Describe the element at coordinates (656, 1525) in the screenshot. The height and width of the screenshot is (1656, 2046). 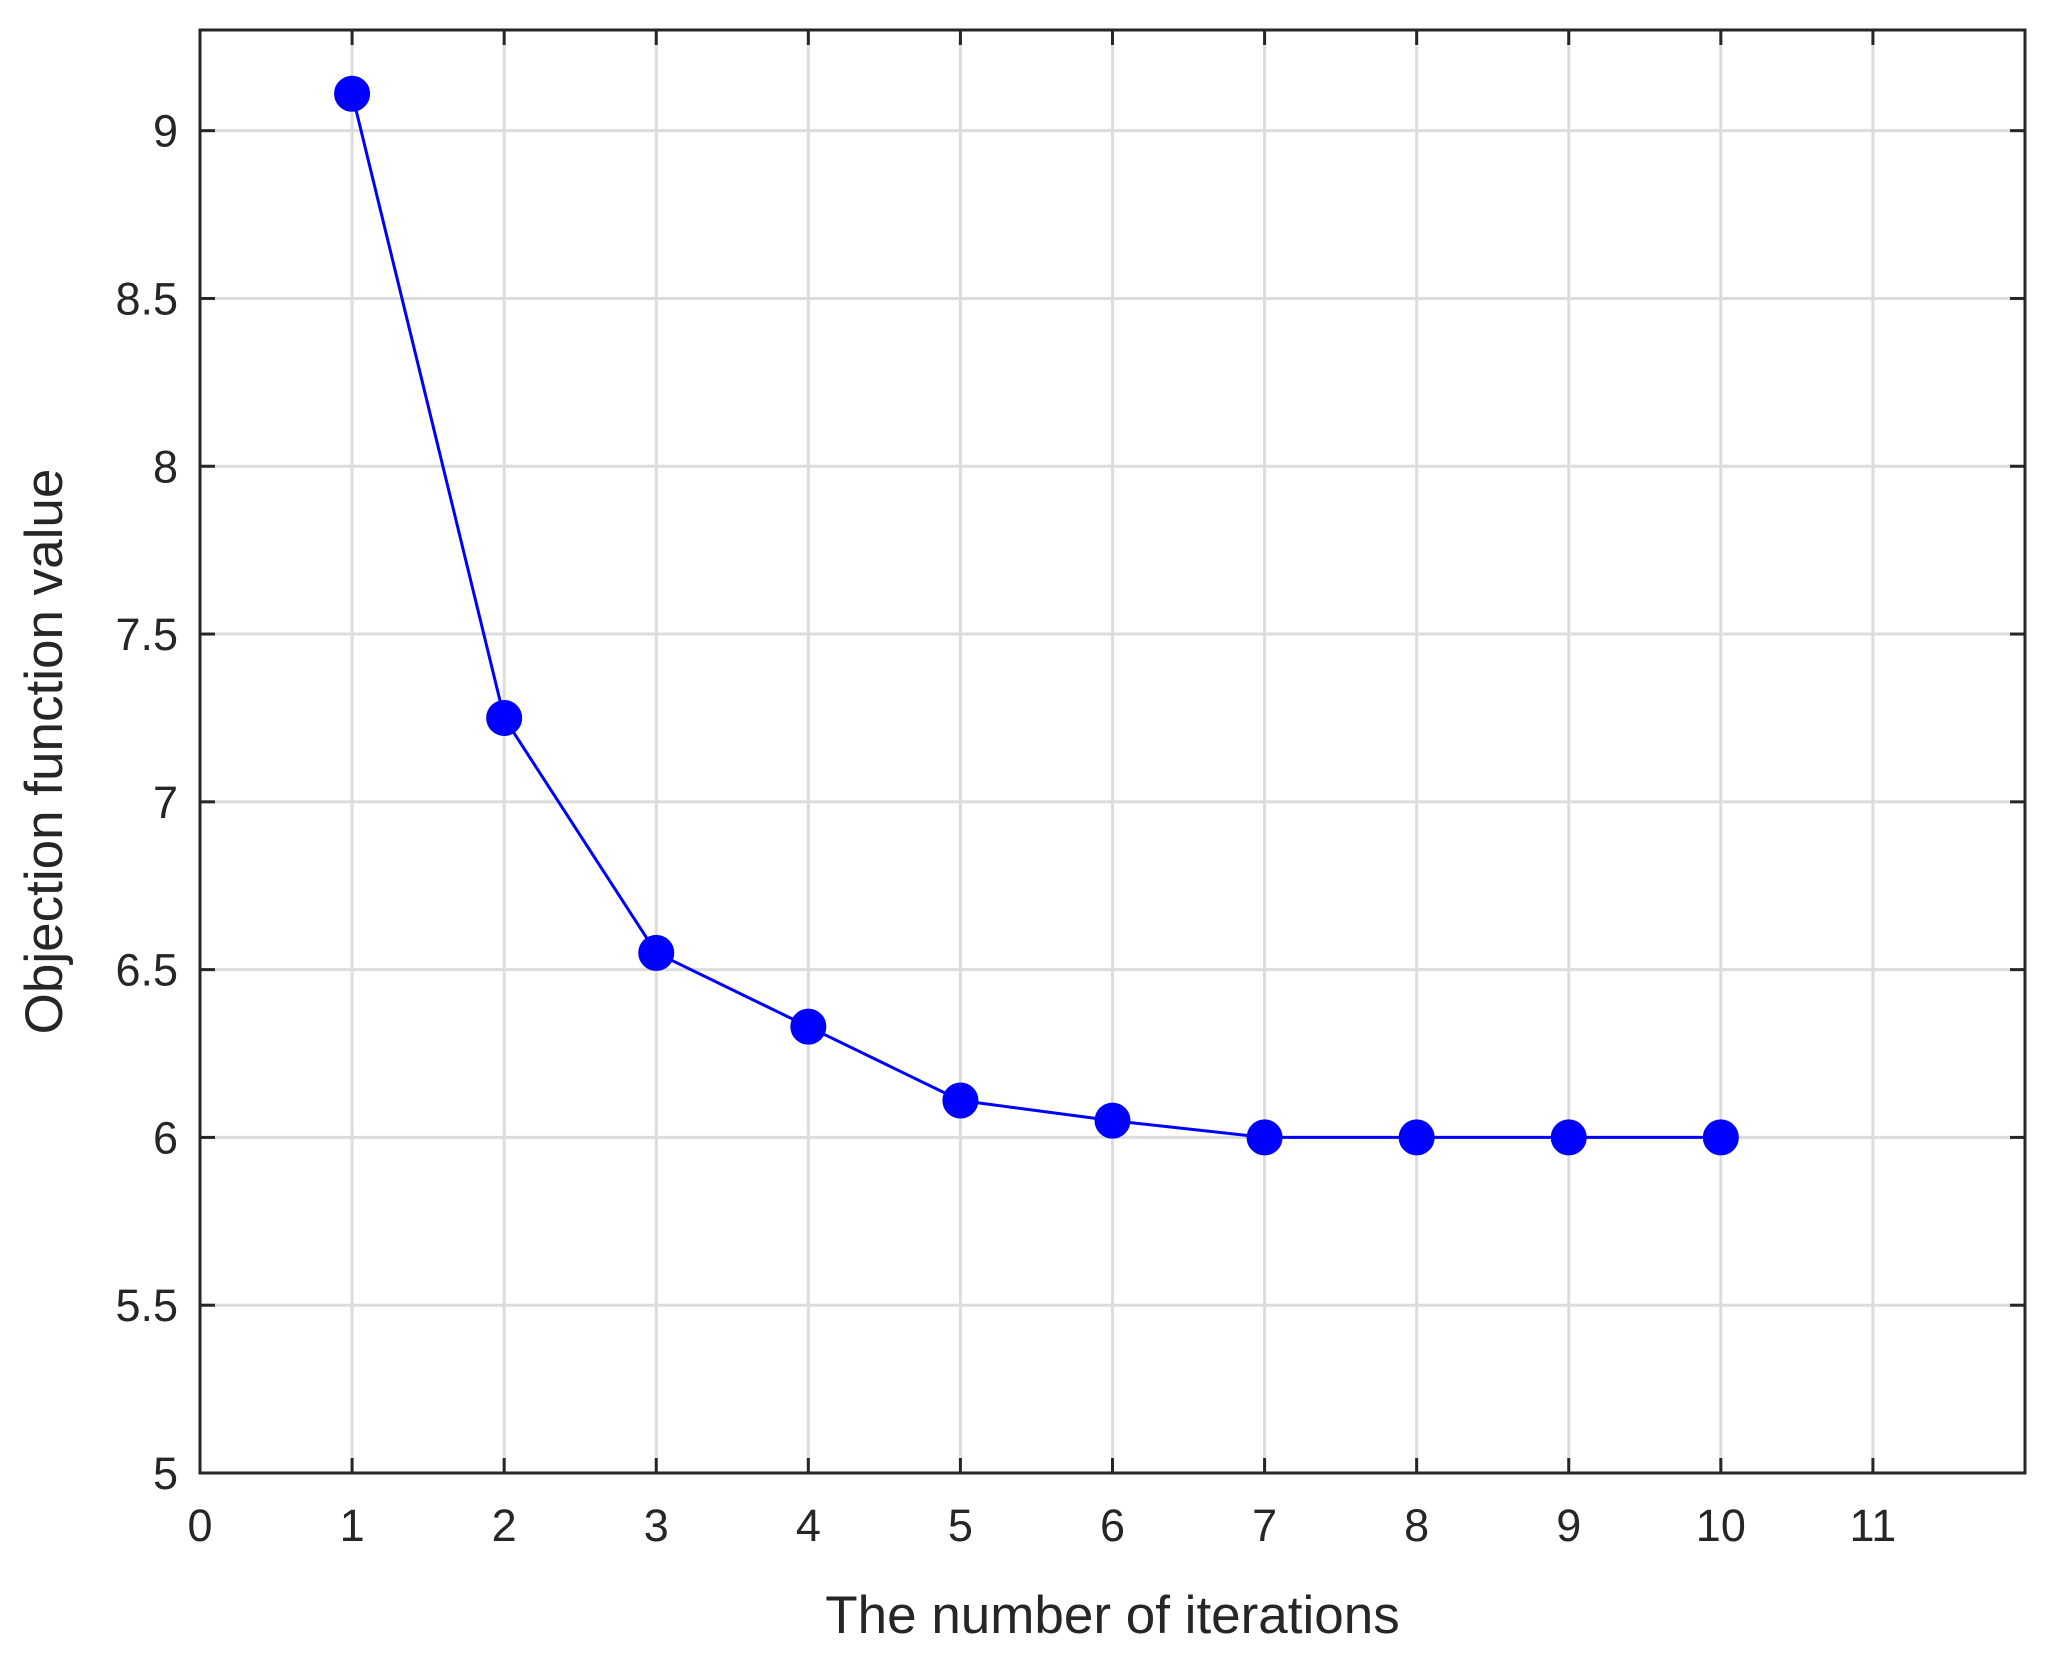
I see `x-tick-label: 3` at that location.